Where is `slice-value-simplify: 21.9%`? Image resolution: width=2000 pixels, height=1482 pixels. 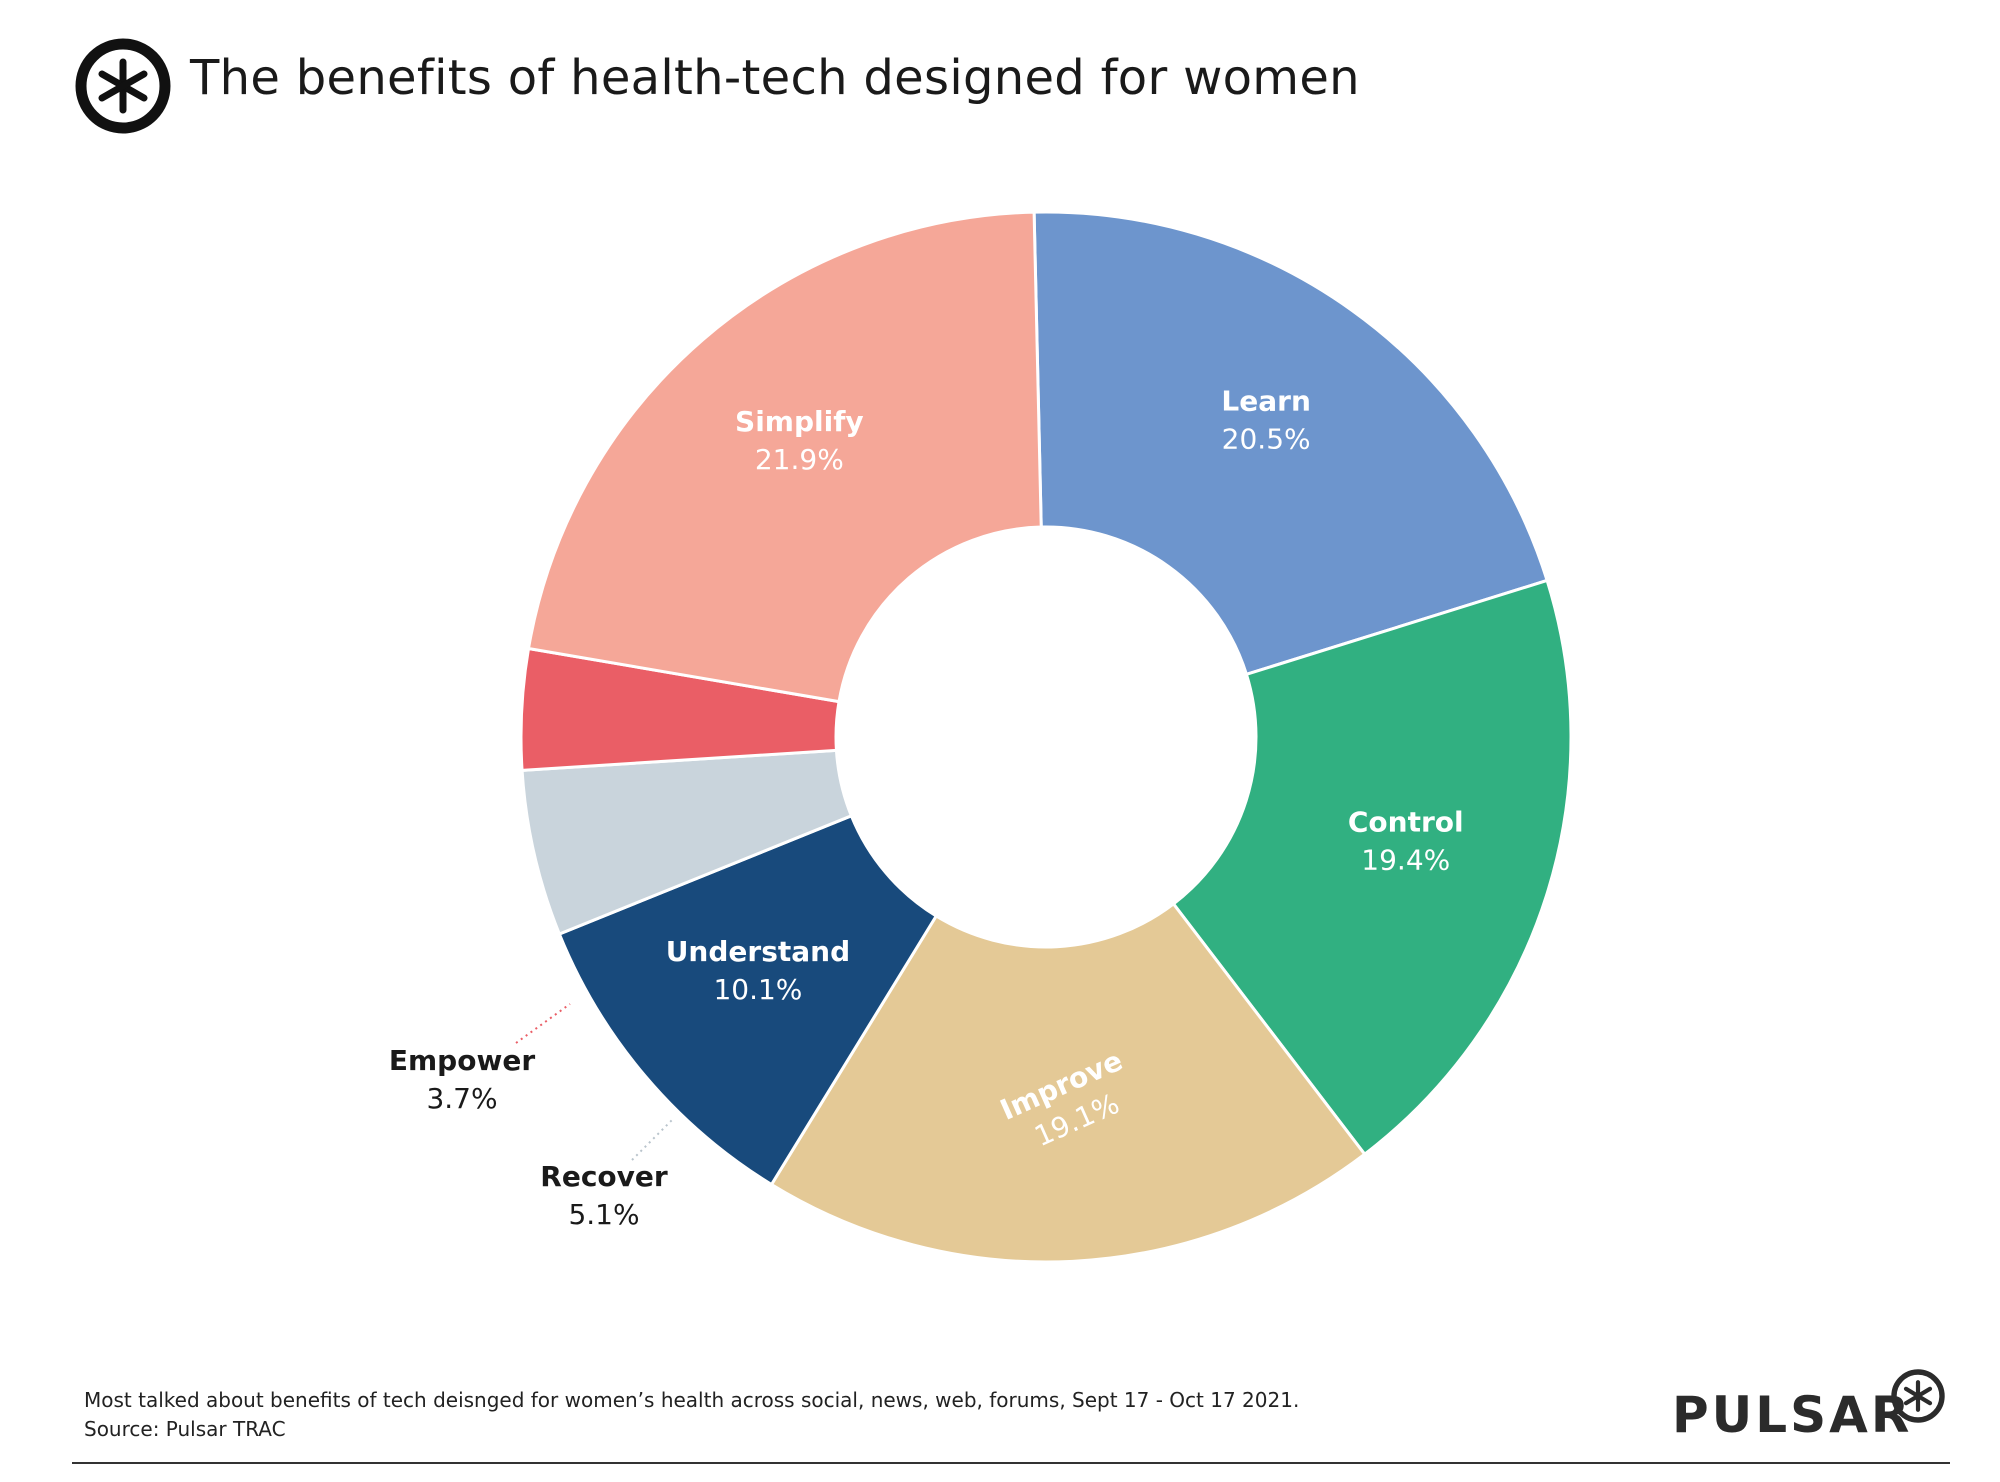
slice-value-simplify: 21.9% is located at coordinates (799, 459).